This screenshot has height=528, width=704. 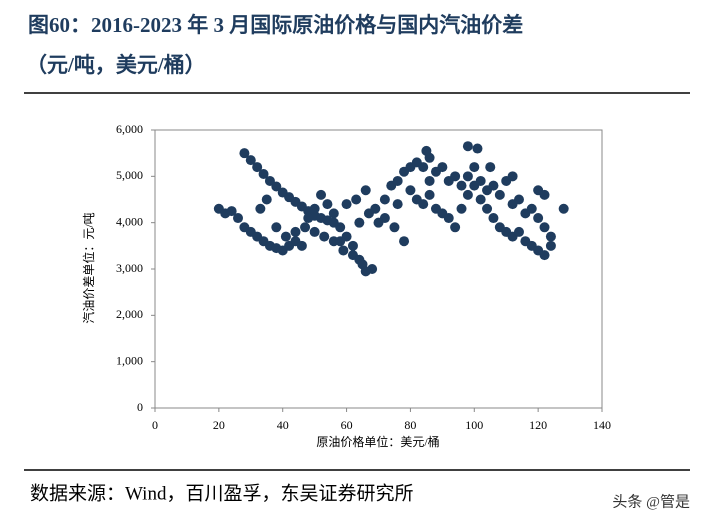 I want to click on x-axis-label: 原油价格单位：美元/桶, so click(x=377, y=441).